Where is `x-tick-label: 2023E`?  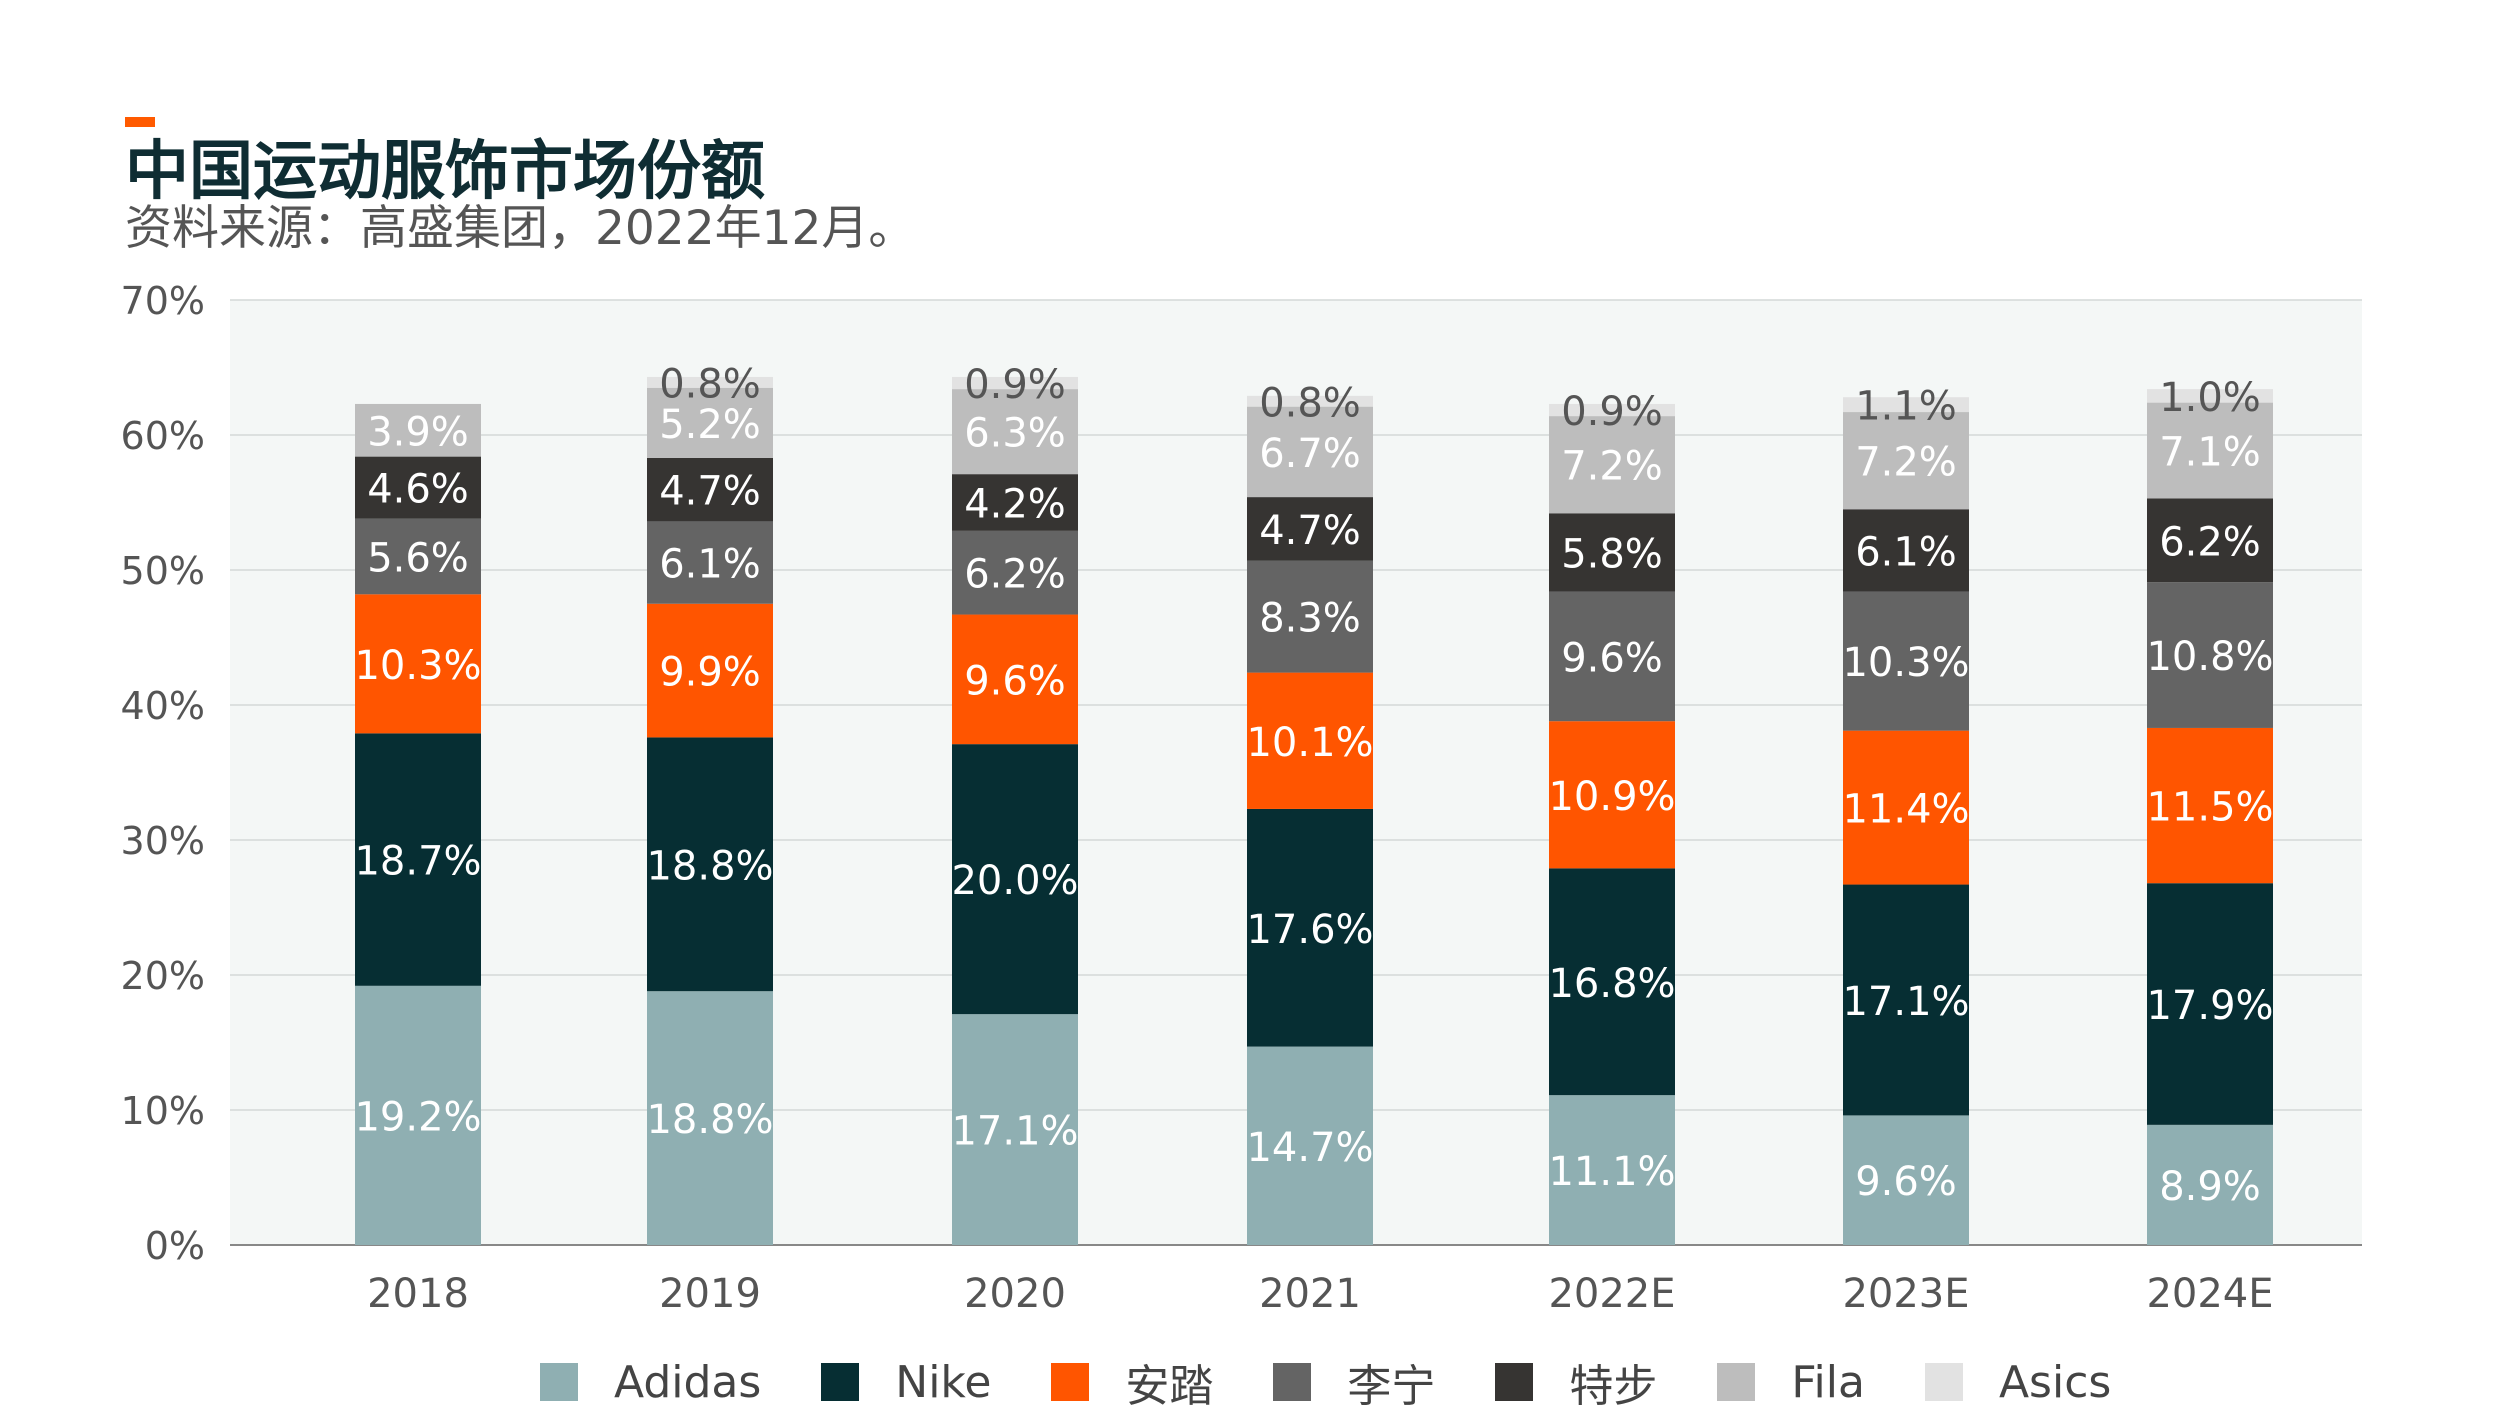
x-tick-label: 2023E is located at coordinates (1905, 1294).